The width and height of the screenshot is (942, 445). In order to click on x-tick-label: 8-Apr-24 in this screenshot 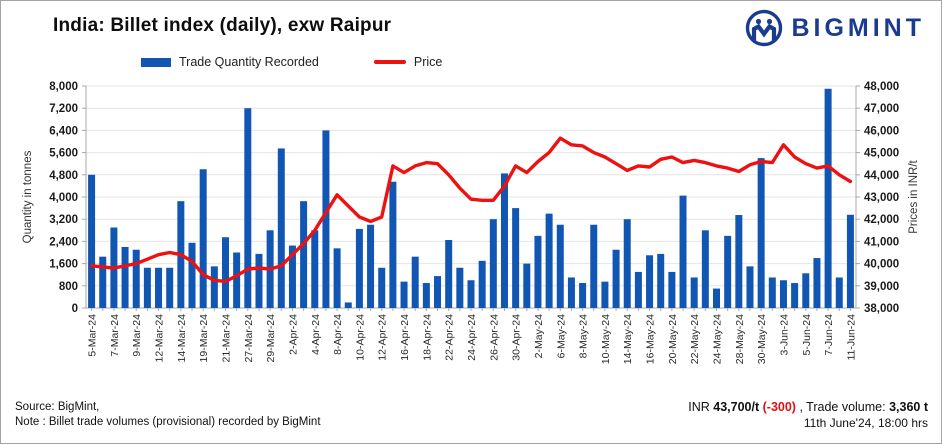, I will do `click(338, 334)`.